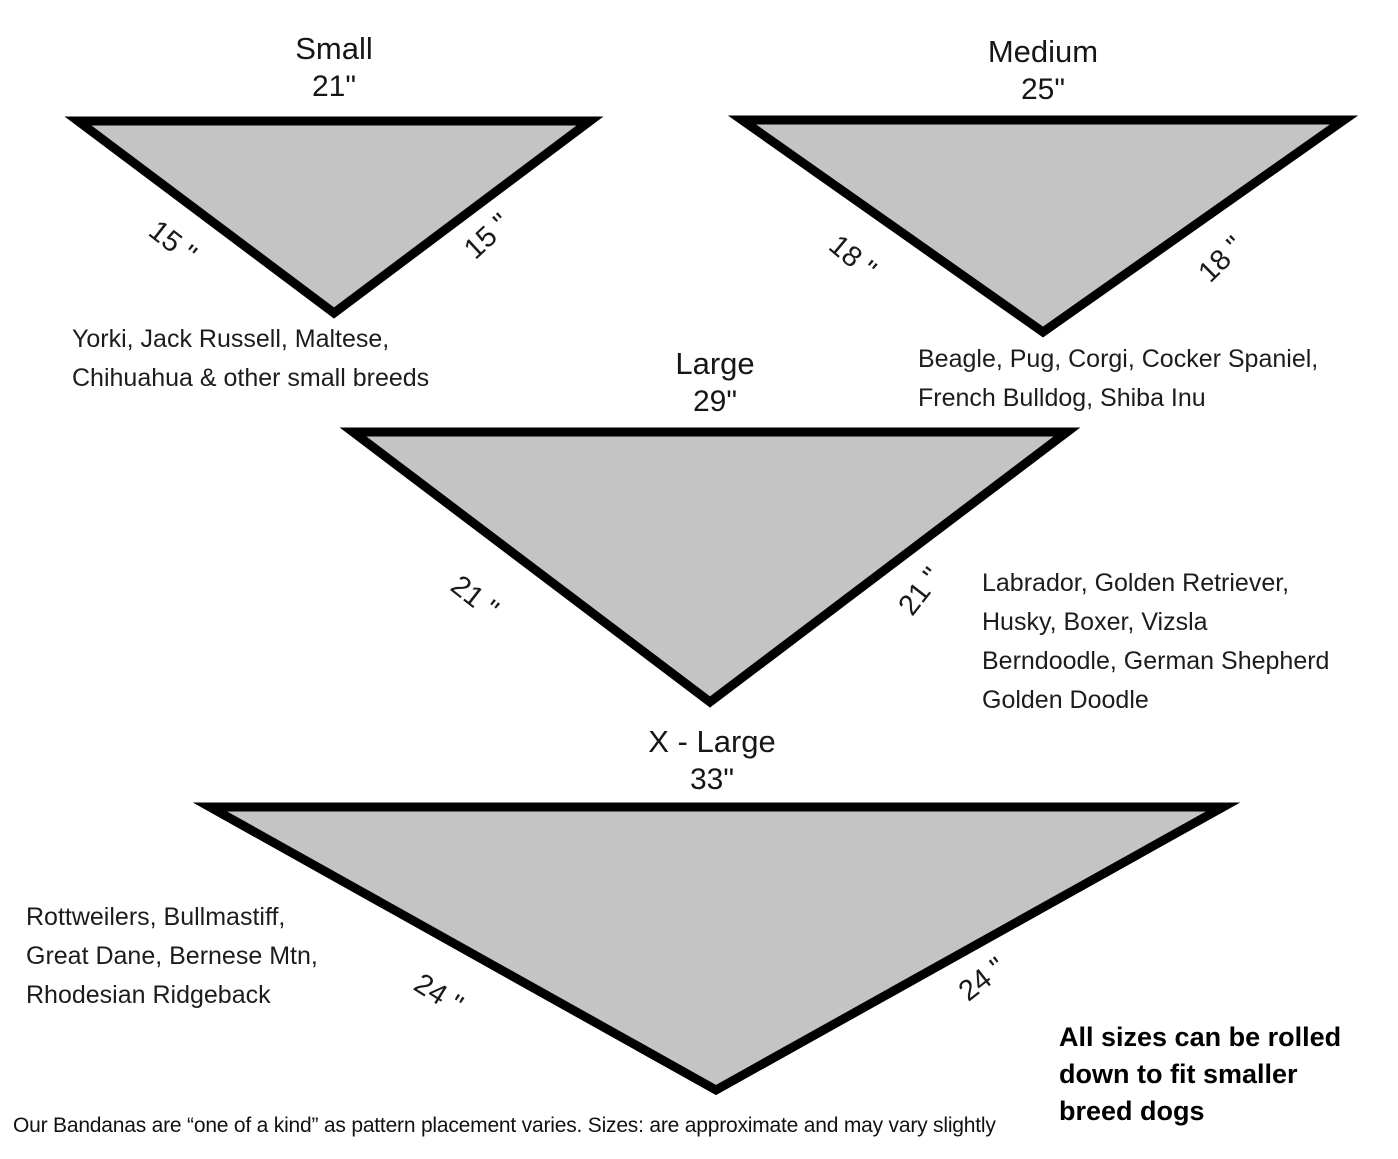  What do you see at coordinates (334, 48) in the screenshot?
I see `small-size-name: Small` at bounding box center [334, 48].